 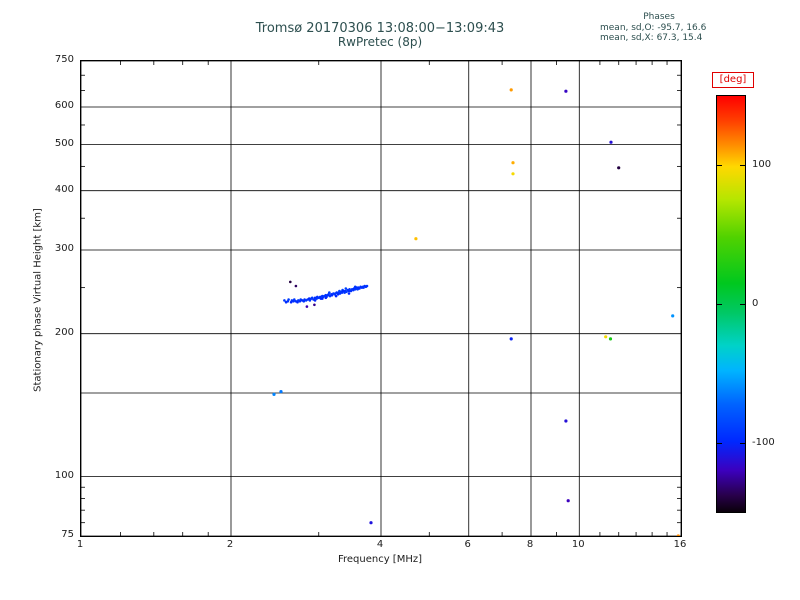 I want to click on y-tick-label: 200, so click(x=64, y=332).